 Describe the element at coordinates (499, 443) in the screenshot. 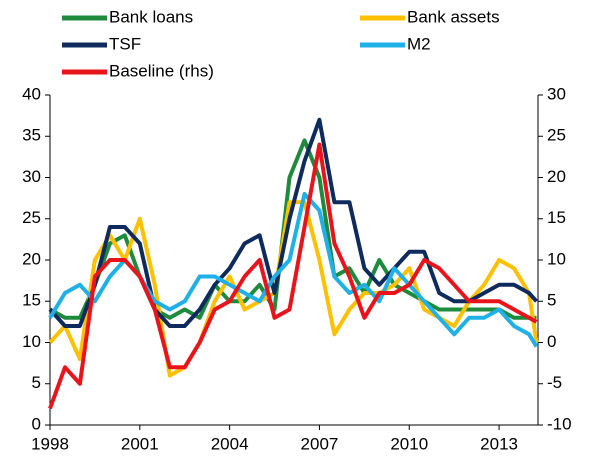

I see `x-tick-label: 2013` at that location.